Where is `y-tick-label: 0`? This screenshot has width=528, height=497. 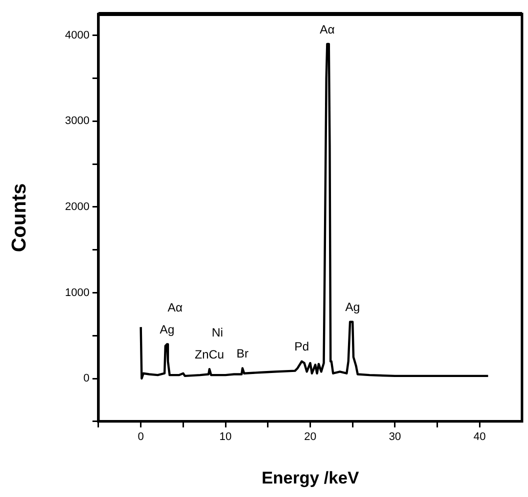 y-tick-label: 0 is located at coordinates (86, 378).